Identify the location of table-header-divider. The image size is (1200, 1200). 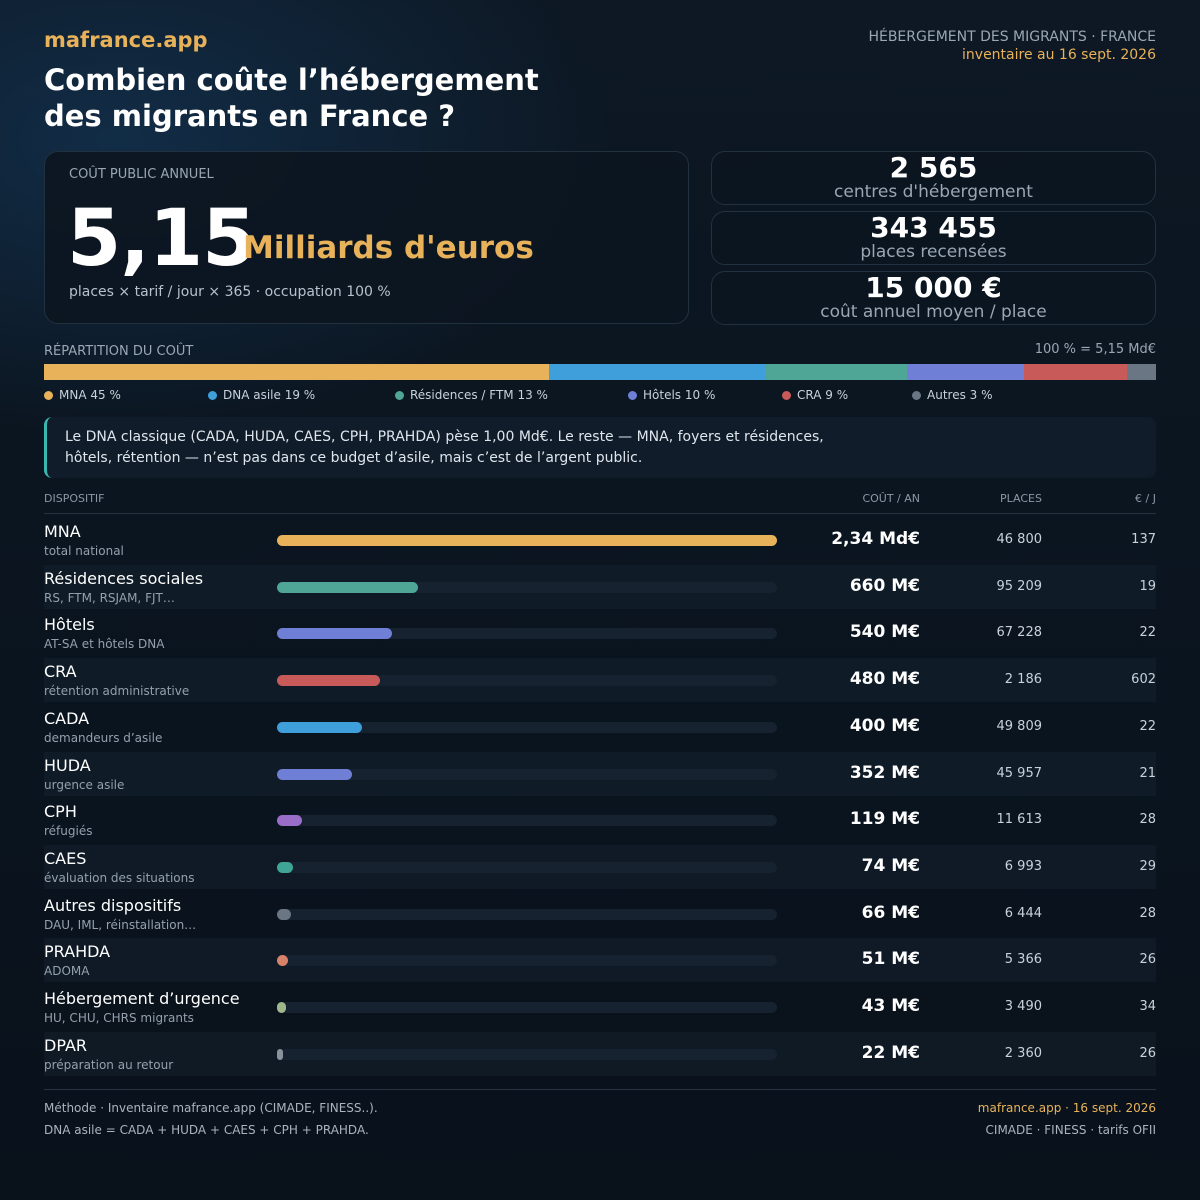
(600, 513).